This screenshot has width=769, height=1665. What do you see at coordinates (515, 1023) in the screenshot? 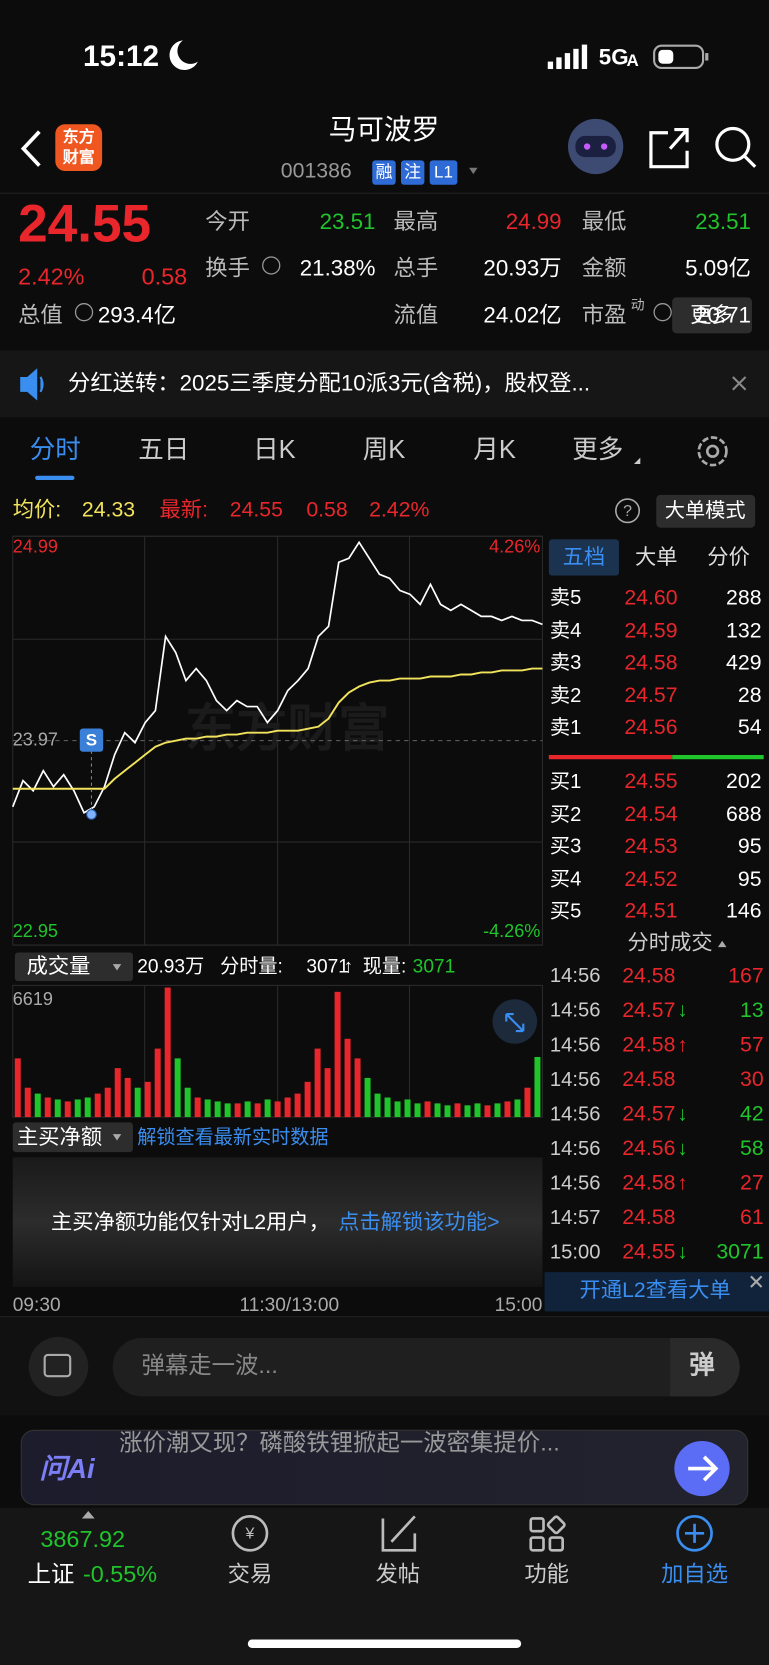
I see `expand-icon` at bounding box center [515, 1023].